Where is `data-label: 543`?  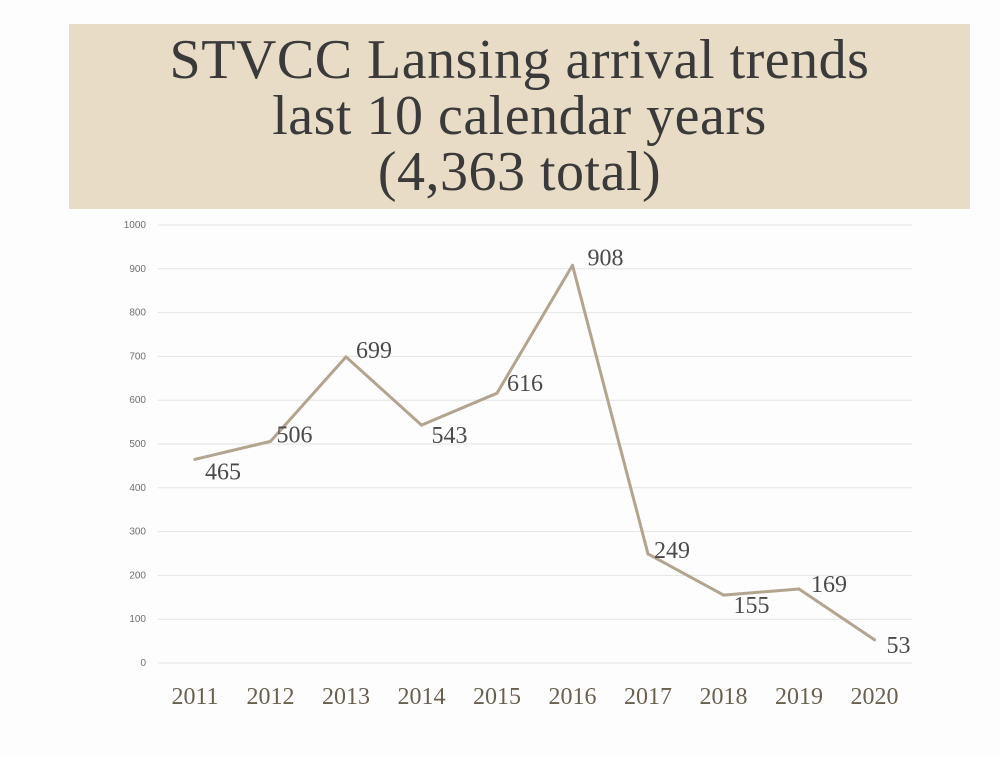 data-label: 543 is located at coordinates (450, 436).